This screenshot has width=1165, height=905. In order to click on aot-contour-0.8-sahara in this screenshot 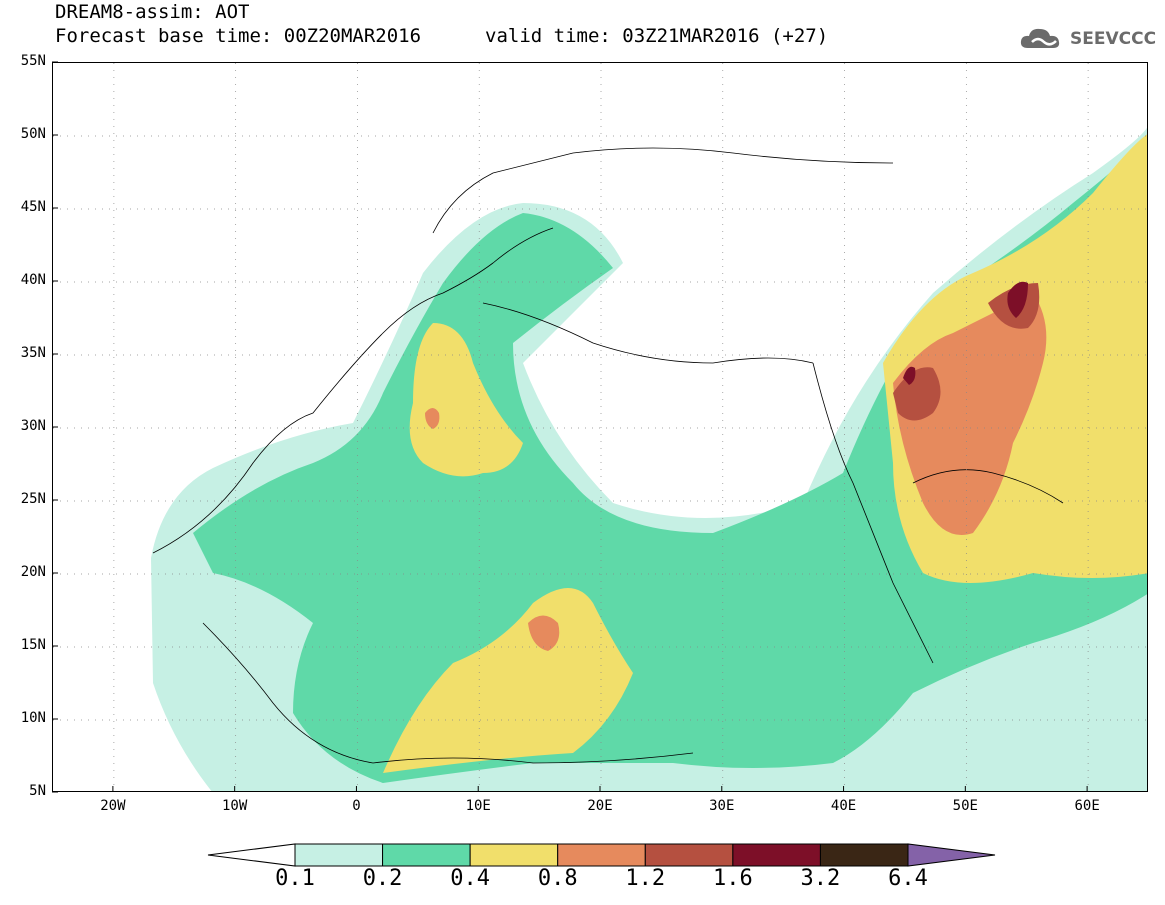, I will do `click(432, 418)`.